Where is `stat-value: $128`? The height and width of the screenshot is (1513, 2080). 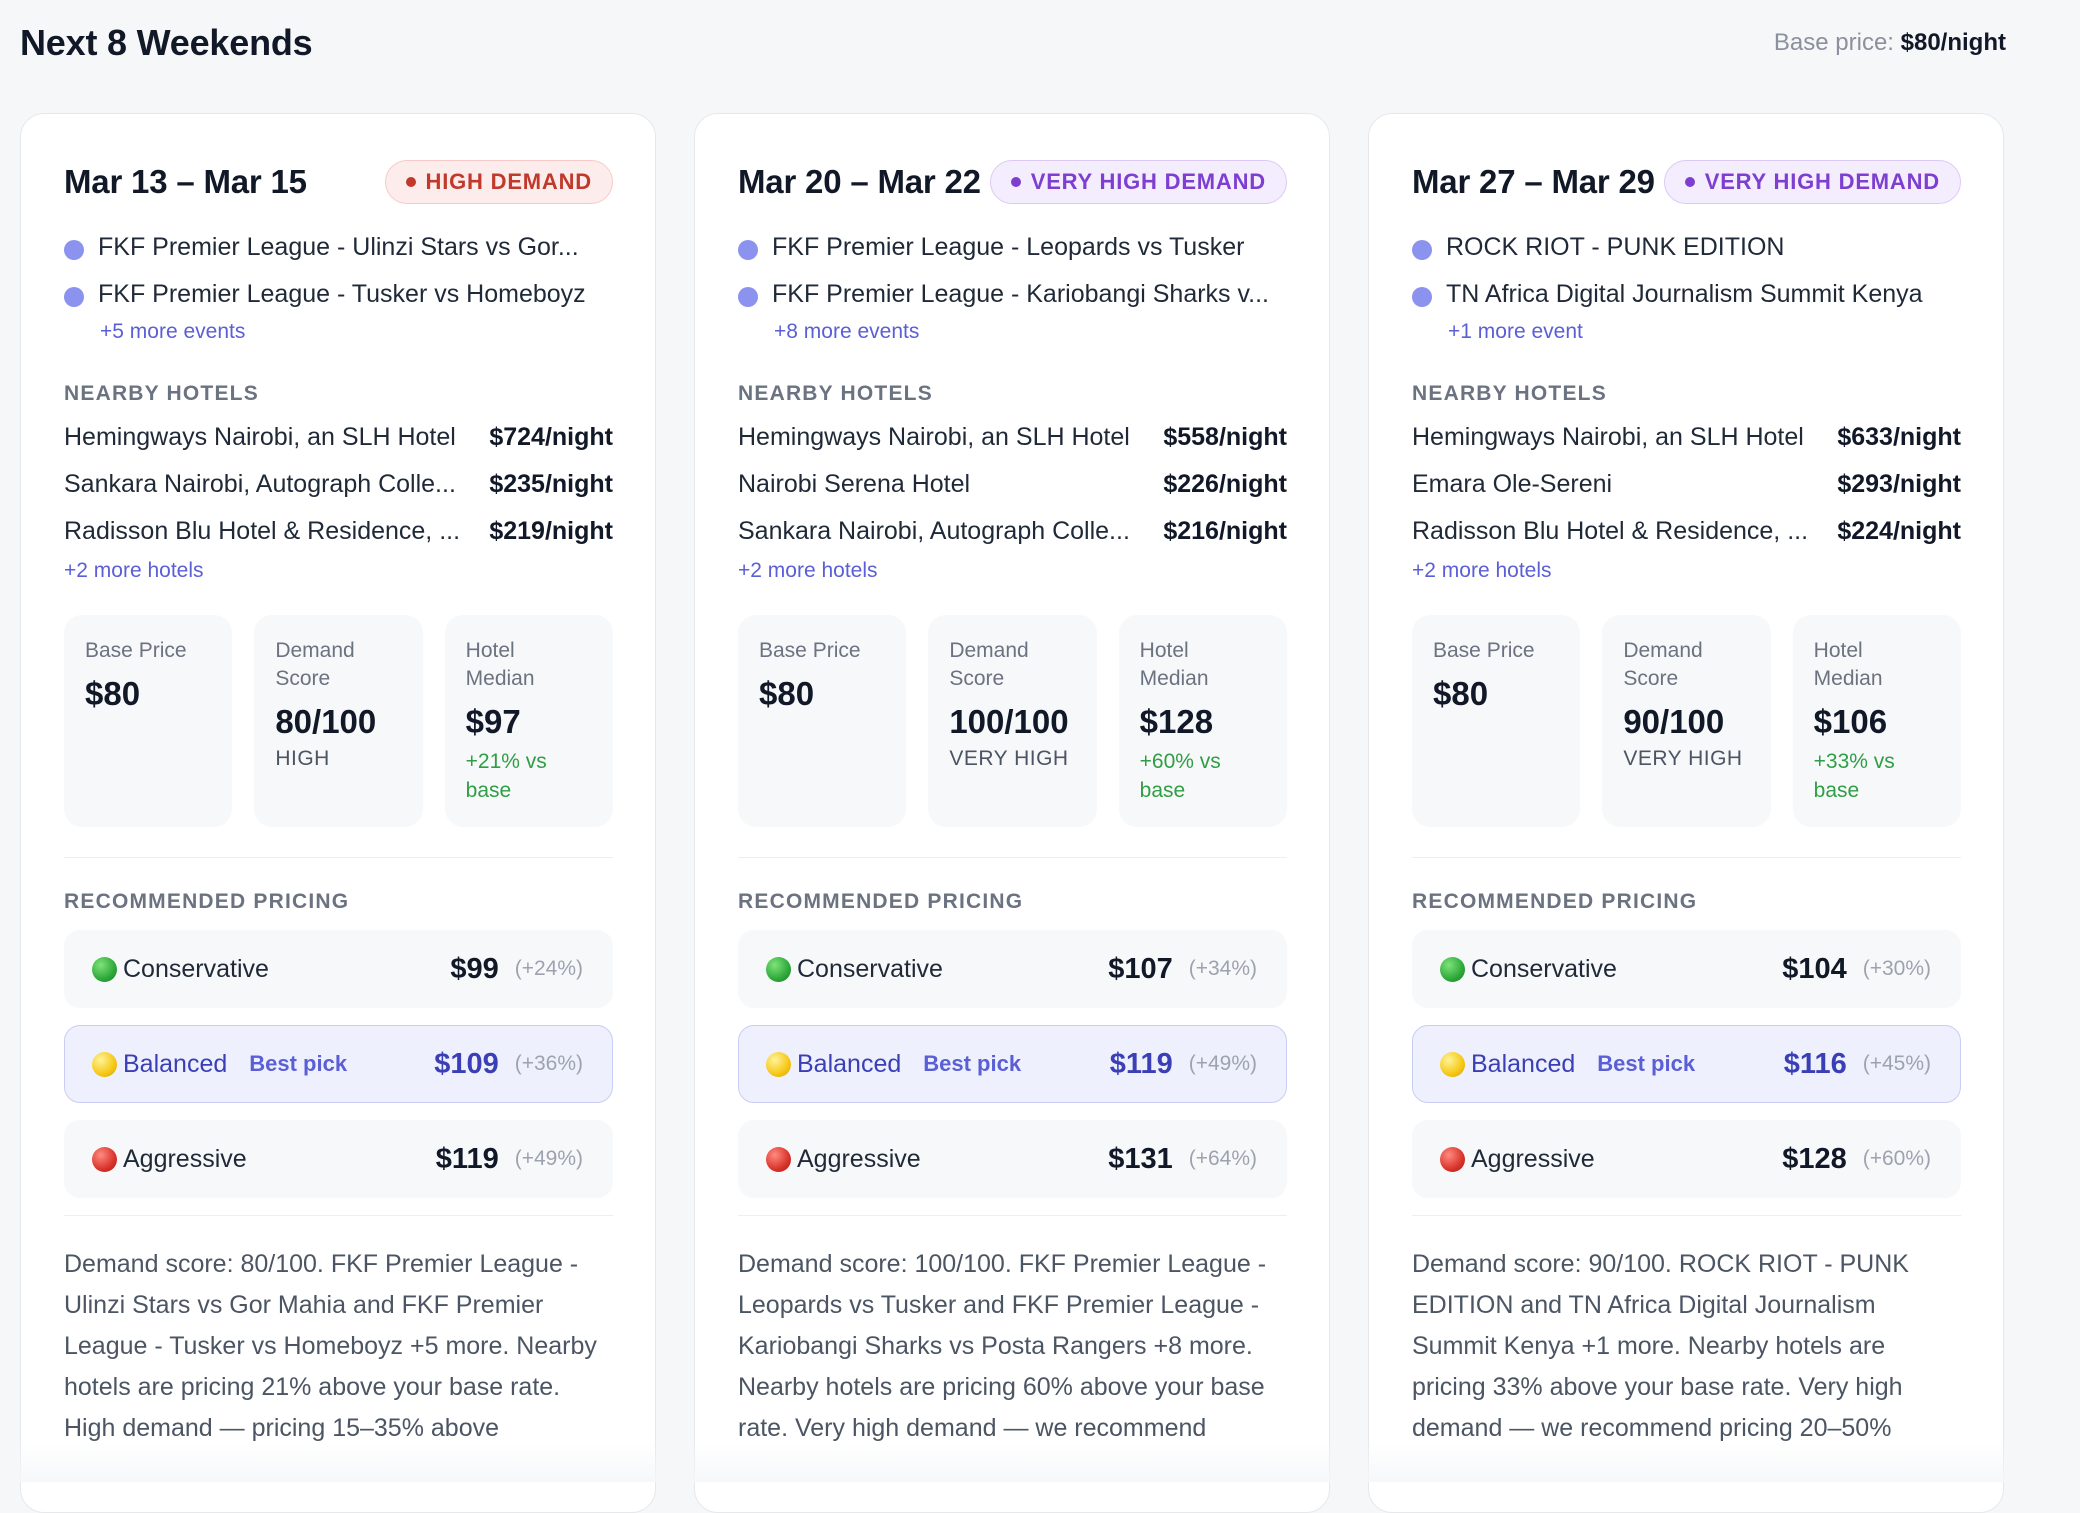 stat-value: $128 is located at coordinates (1176, 721).